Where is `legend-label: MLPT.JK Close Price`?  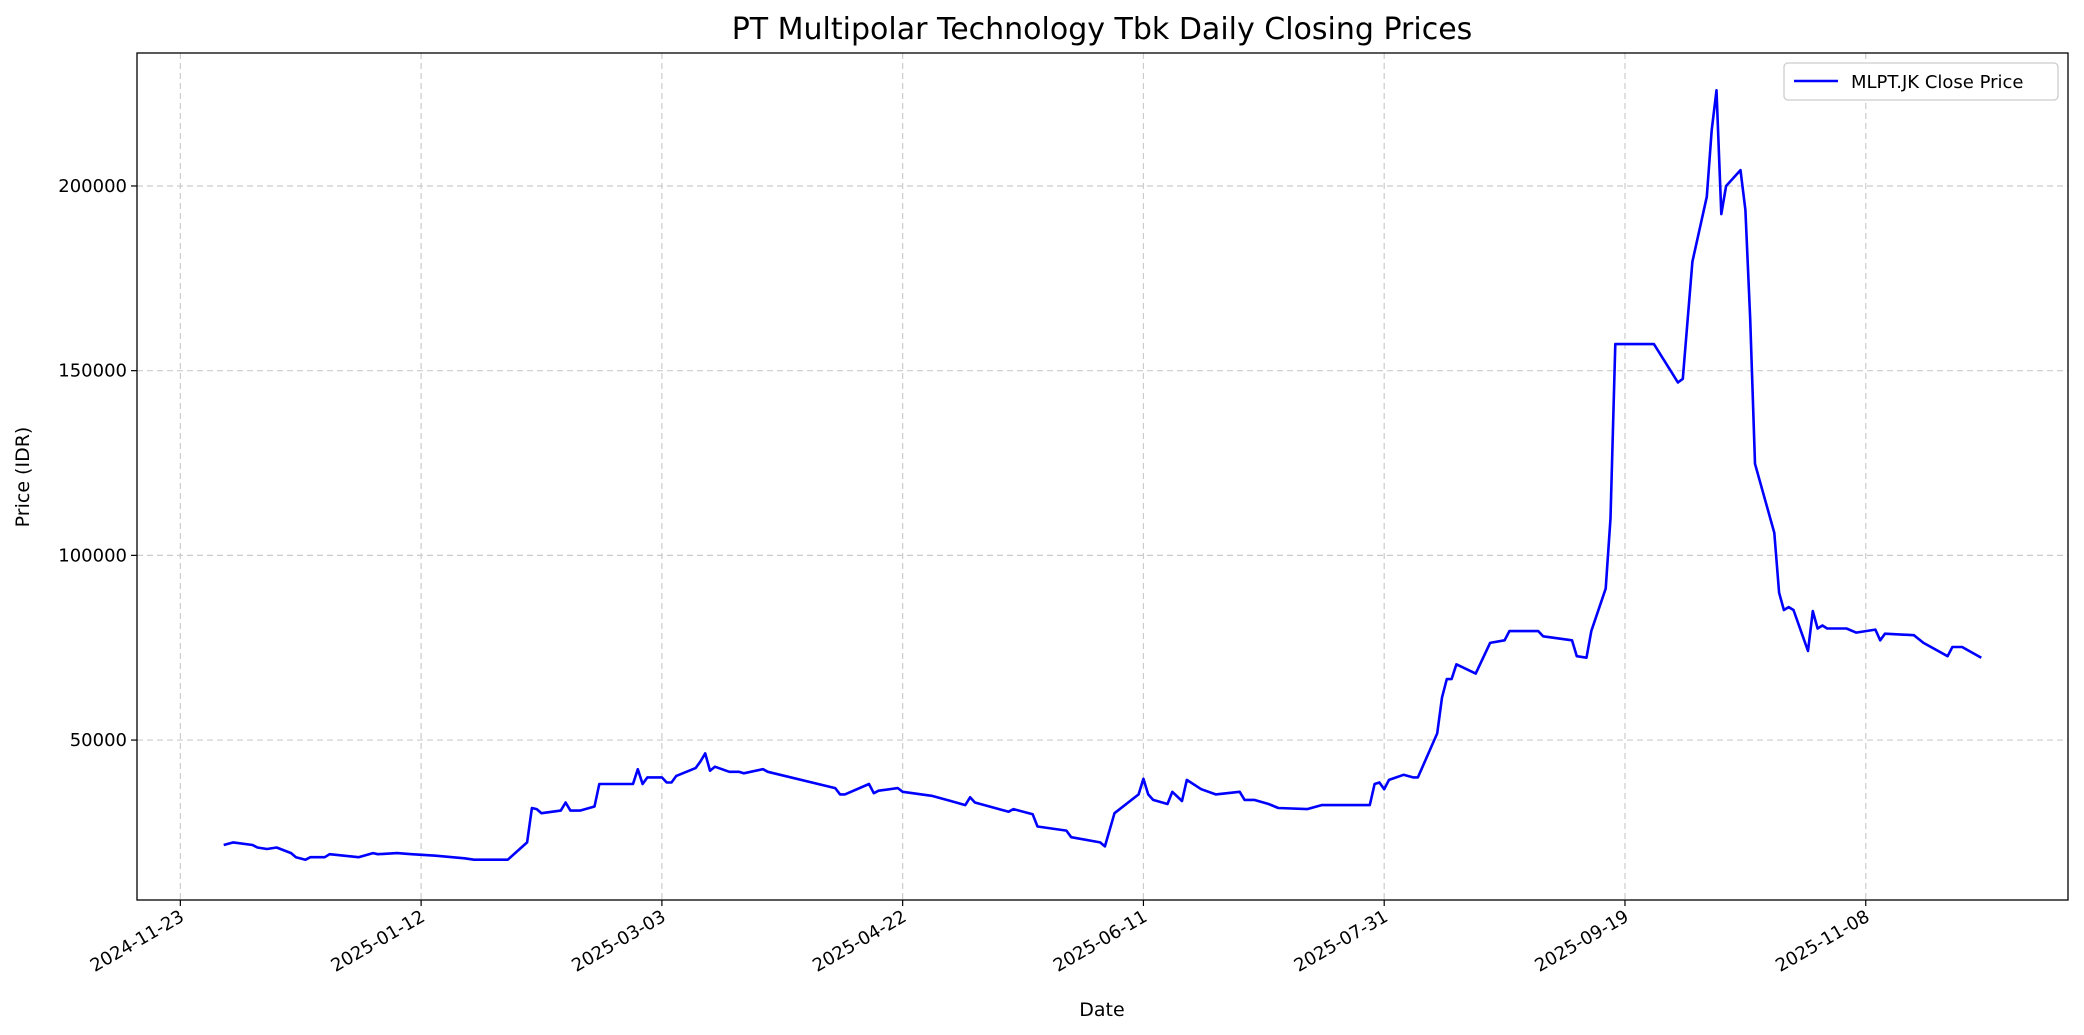
legend-label: MLPT.JK Close Price is located at coordinates (1937, 82).